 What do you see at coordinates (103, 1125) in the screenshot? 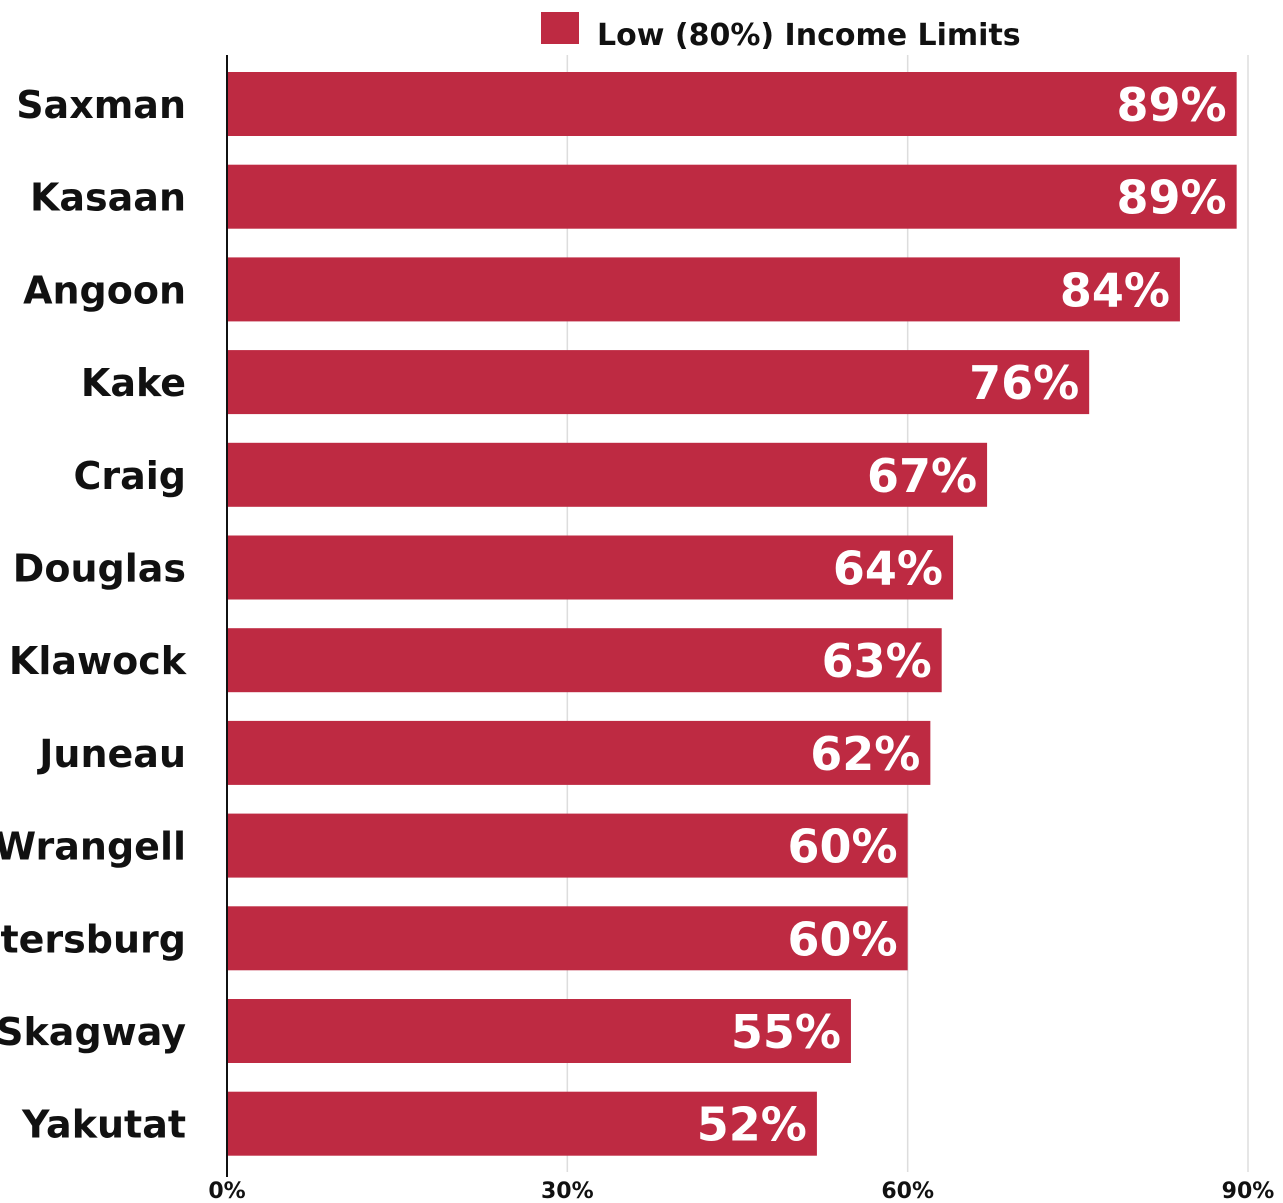
I see `category-label: Yakutat` at bounding box center [103, 1125].